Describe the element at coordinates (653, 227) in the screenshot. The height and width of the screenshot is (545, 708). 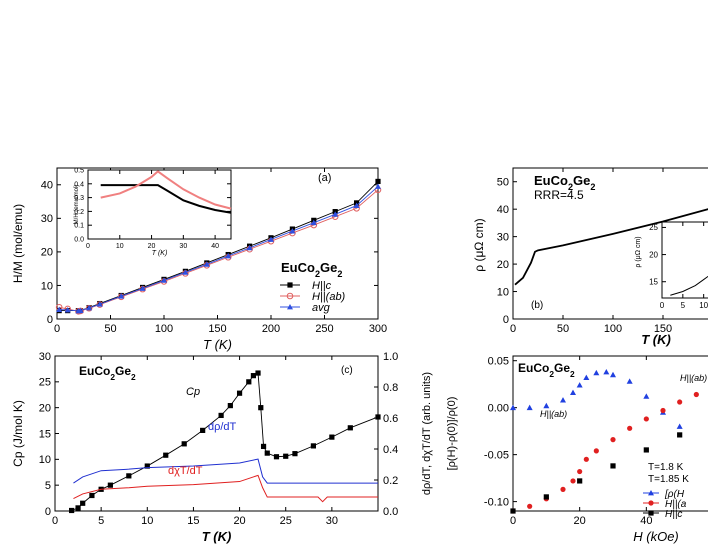
I see `b-inset-y-tick-label: 25` at that location.